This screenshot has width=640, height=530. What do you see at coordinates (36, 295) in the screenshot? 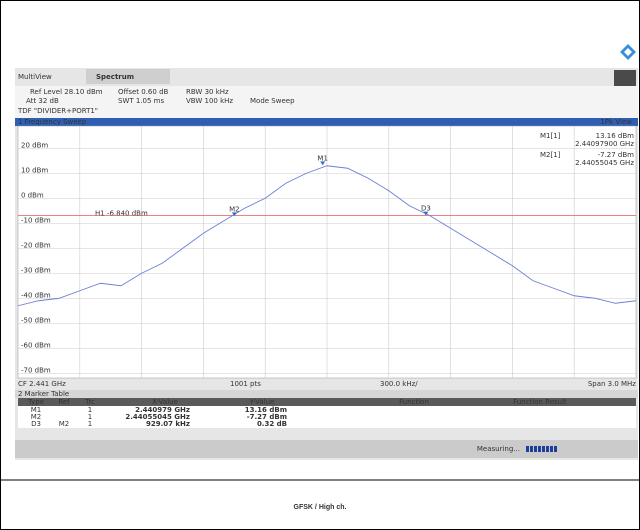
I see `y-tick-label: -40 dBm` at bounding box center [36, 295].